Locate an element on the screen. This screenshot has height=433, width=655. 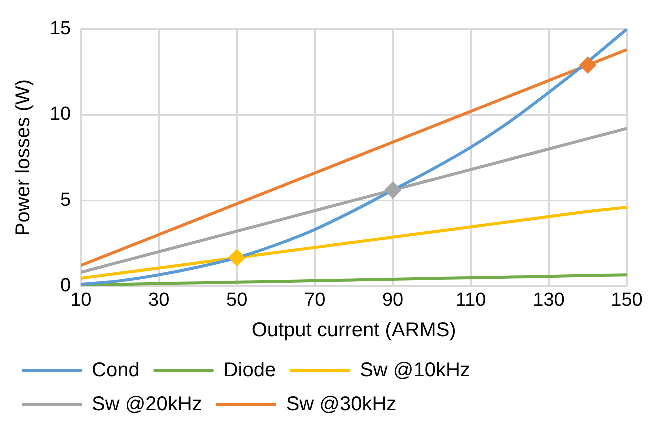
x-tick-label: 30 is located at coordinates (159, 300).